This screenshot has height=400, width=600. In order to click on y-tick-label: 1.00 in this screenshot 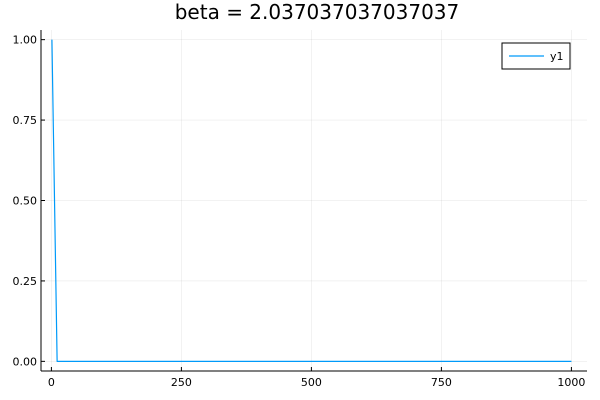, I will do `click(25, 40)`.